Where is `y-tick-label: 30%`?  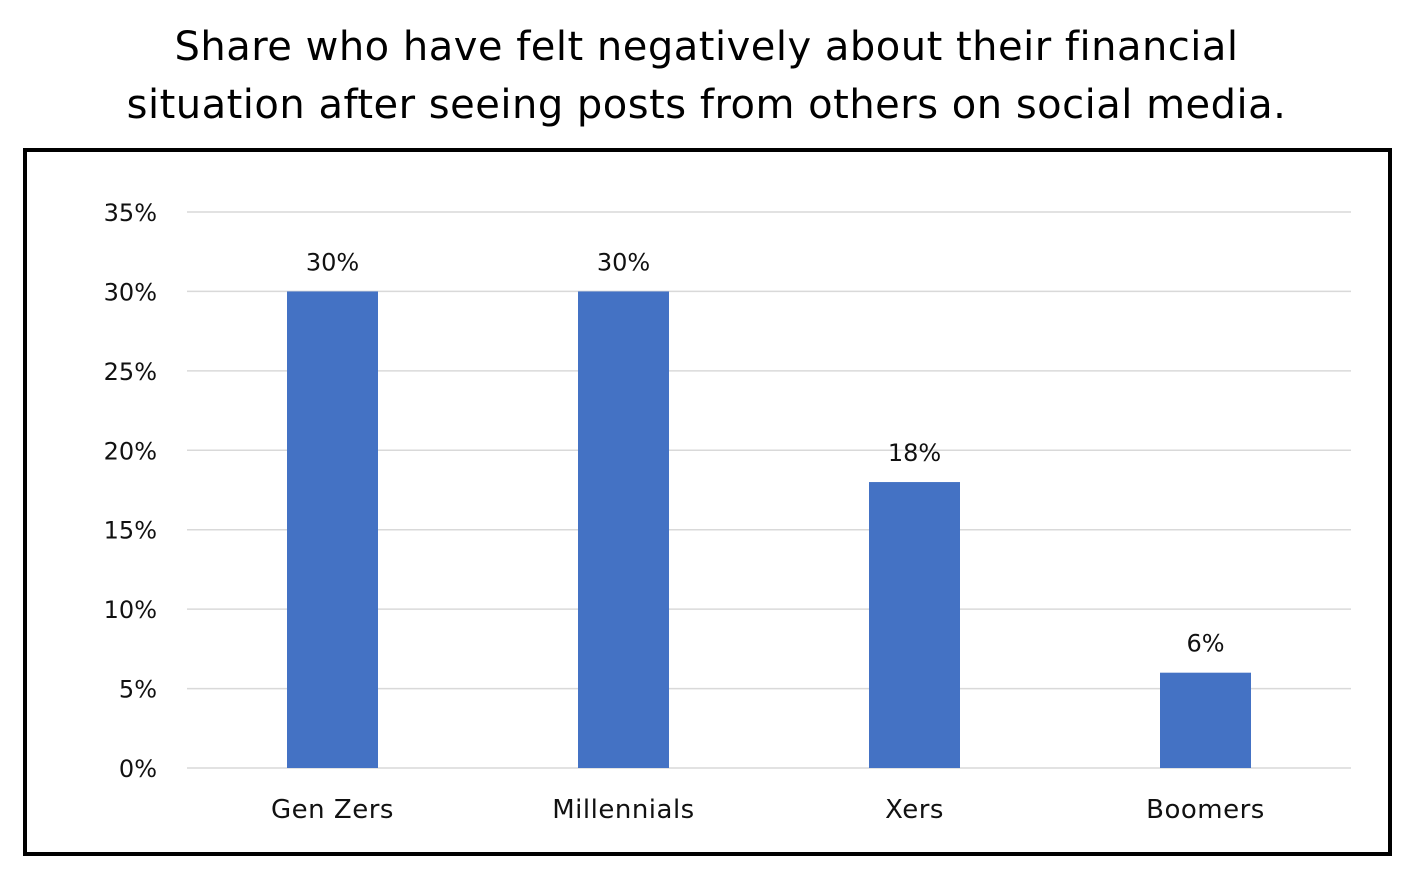
y-tick-label: 30% is located at coordinates (130, 292).